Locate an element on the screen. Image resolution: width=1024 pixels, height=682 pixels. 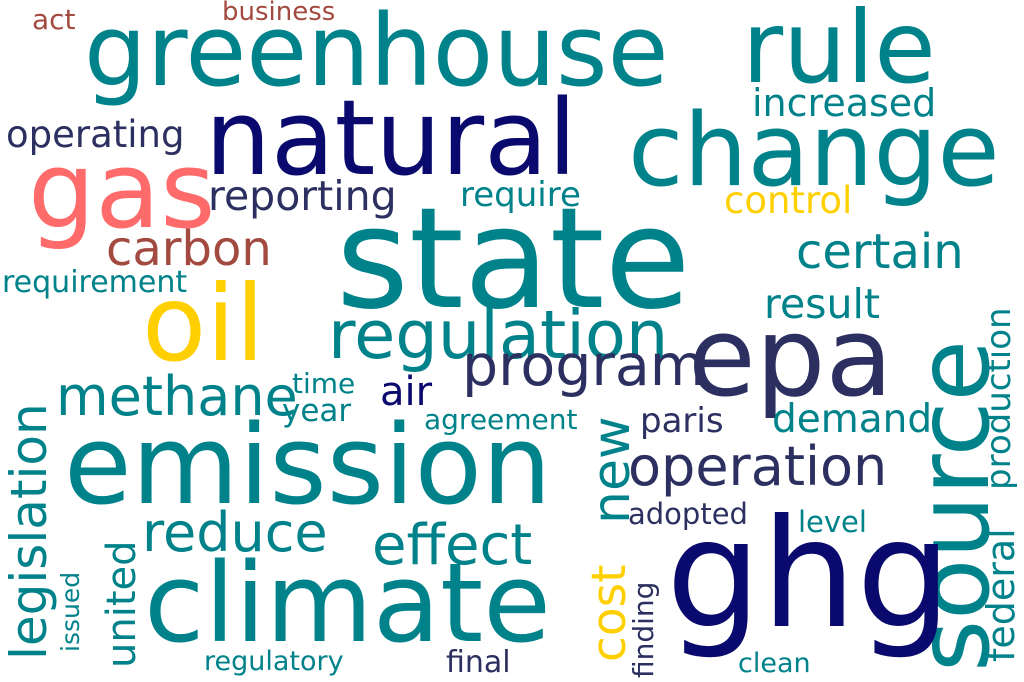
word-air: air is located at coordinates (406, 392).